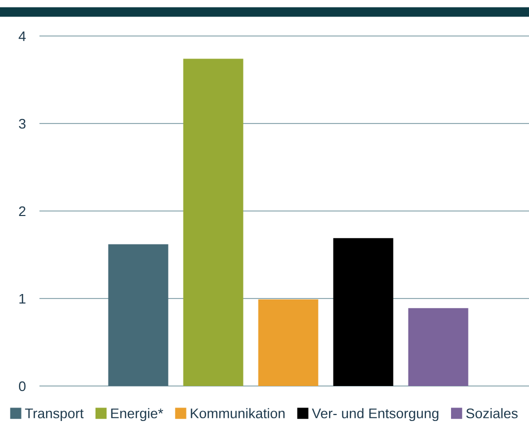 Image resolution: width=529 pixels, height=428 pixels. What do you see at coordinates (22, 211) in the screenshot?
I see `y-tick-label: 2` at bounding box center [22, 211].